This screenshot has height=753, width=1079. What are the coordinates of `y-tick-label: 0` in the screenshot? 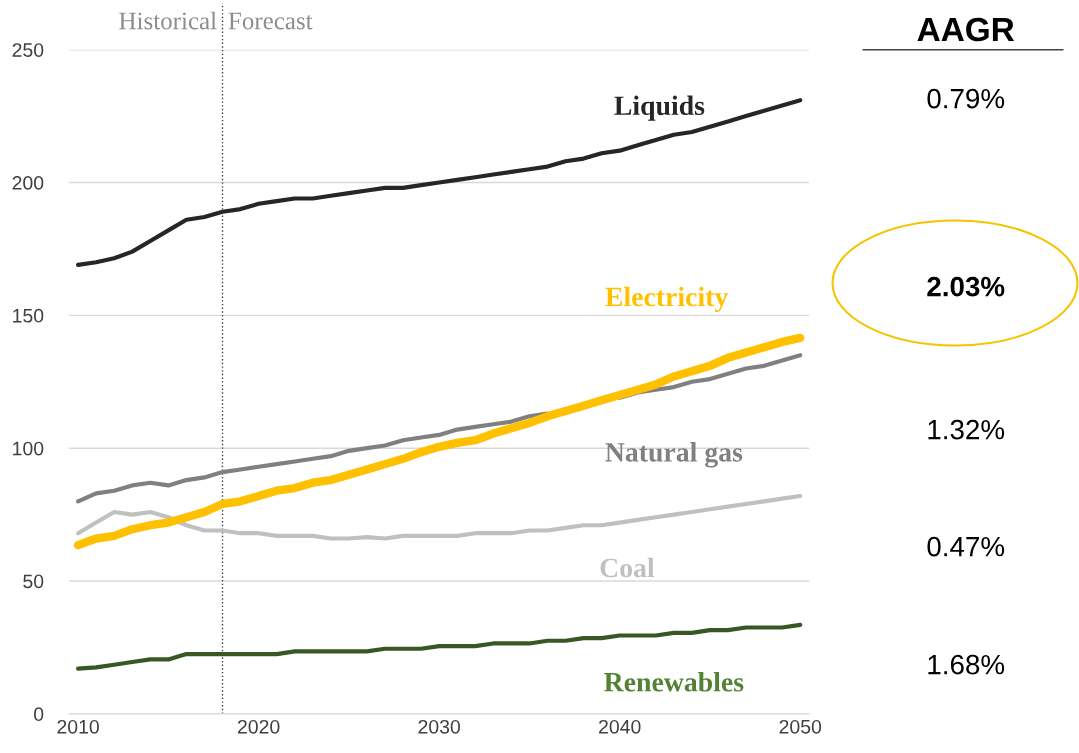 It's located at (39, 714).